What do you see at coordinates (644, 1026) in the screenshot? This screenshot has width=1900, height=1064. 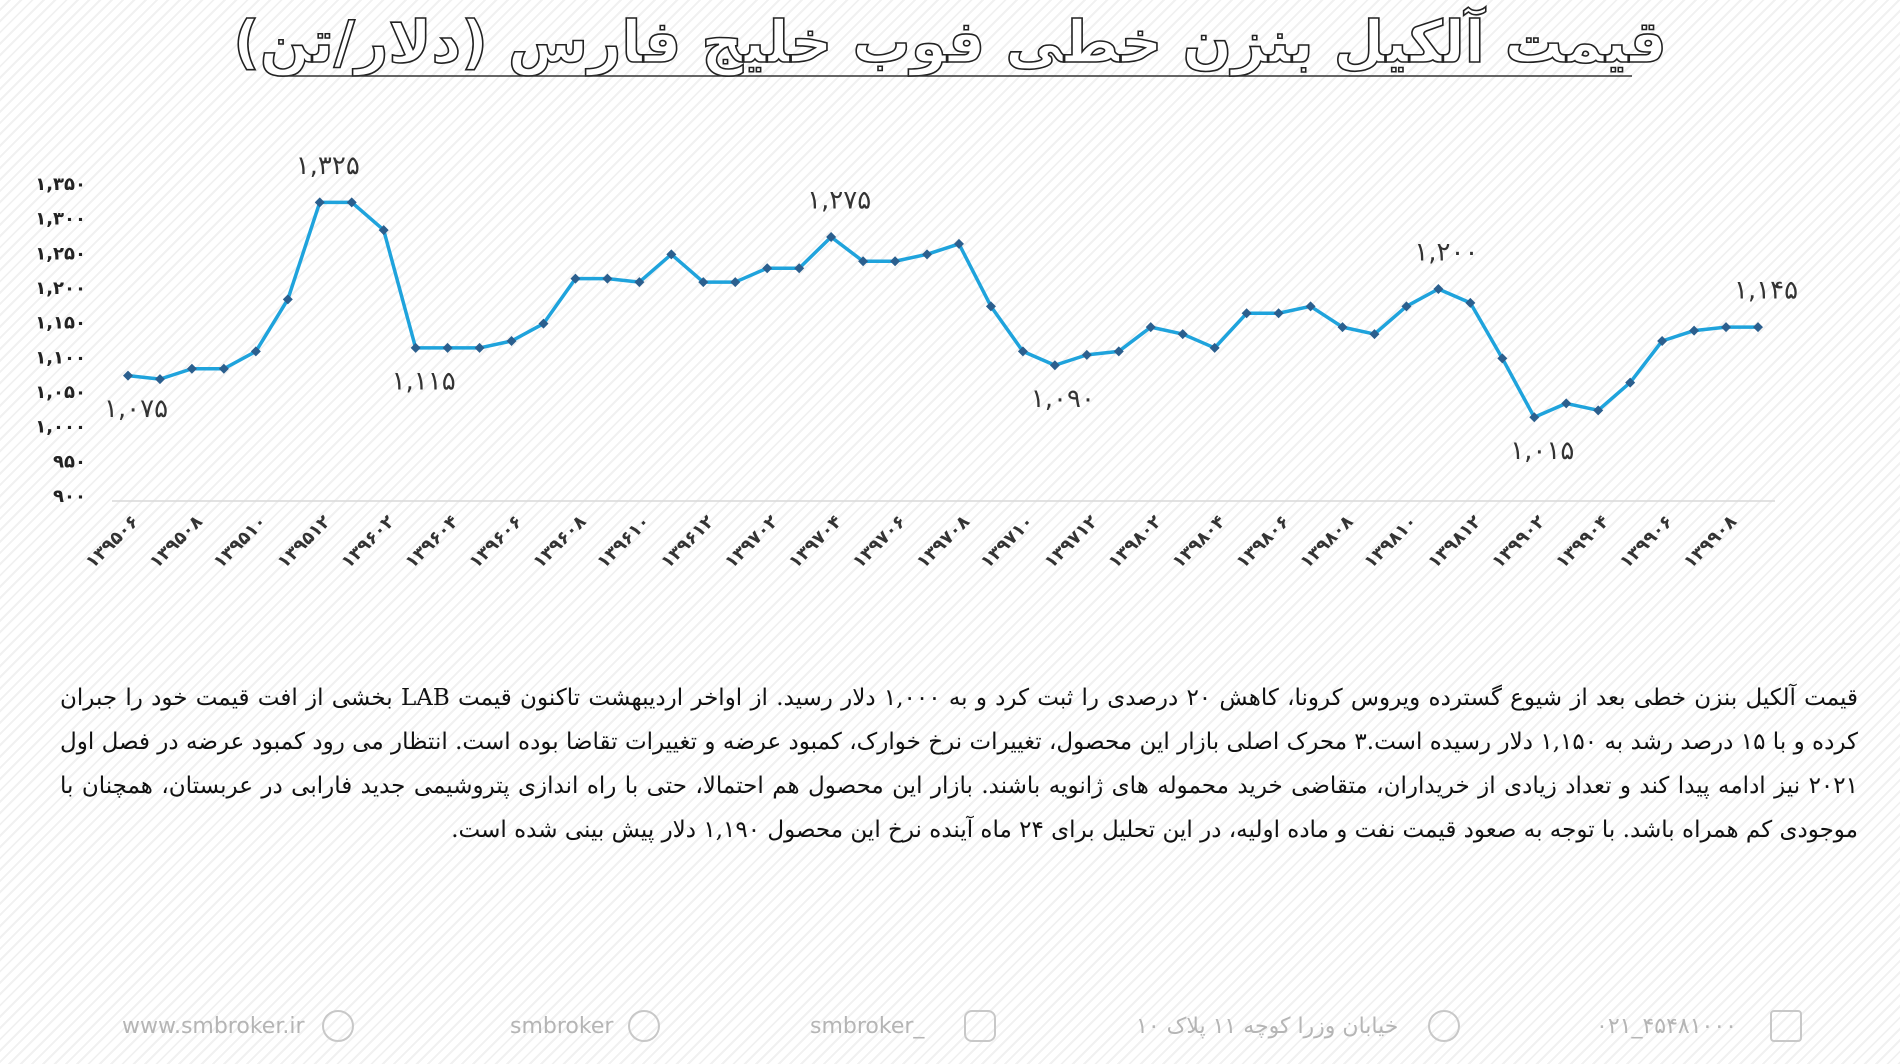 I see `telegram-icon` at bounding box center [644, 1026].